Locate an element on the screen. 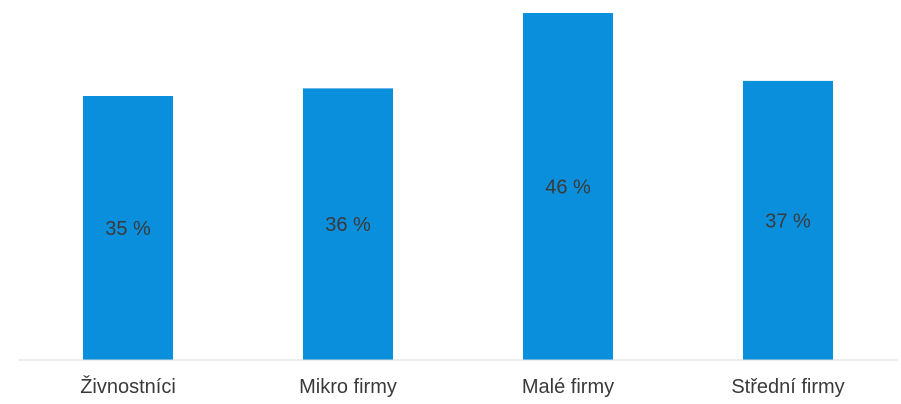  category-label-2: Mikro firmy is located at coordinates (348, 387).